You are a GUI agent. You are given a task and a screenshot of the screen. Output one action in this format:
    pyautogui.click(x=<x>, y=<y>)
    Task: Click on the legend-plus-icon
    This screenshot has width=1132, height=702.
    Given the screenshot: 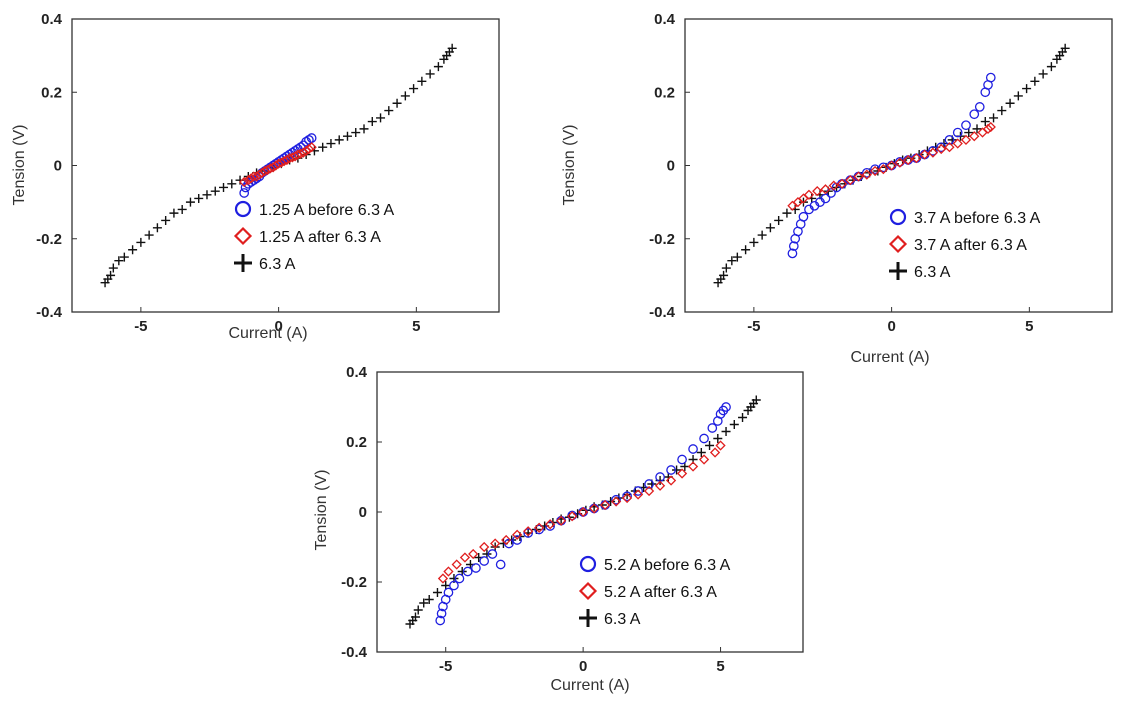 What is the action you would take?
    pyautogui.click(x=898, y=271)
    